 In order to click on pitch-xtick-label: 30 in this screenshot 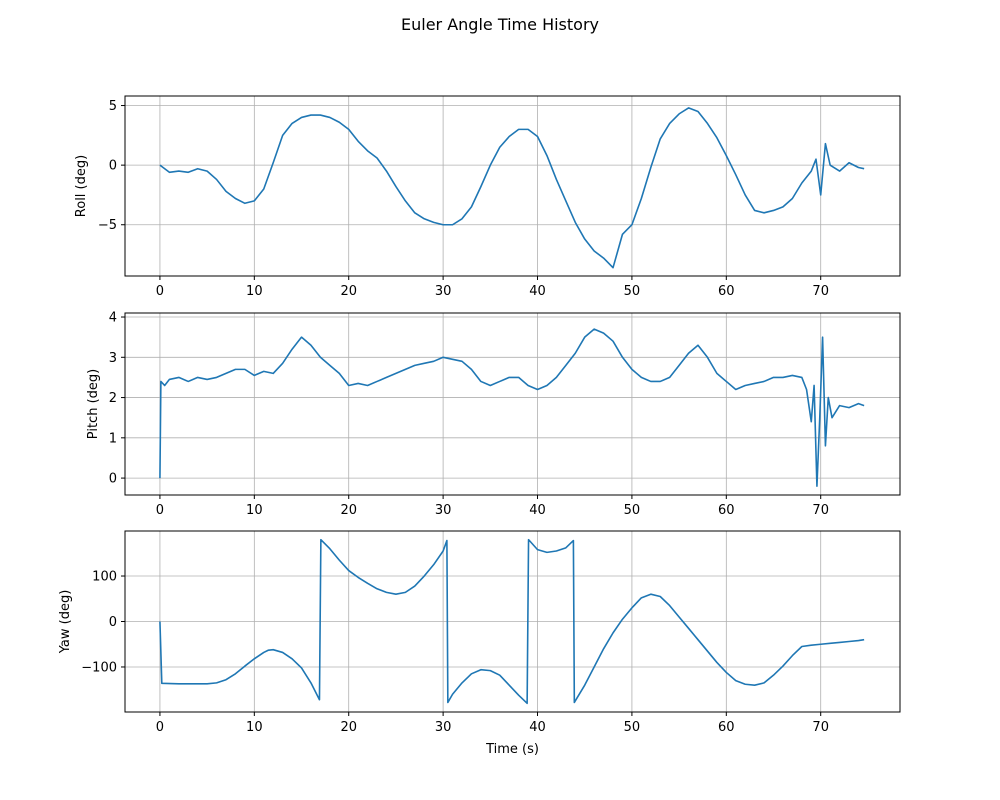, I will do `click(443, 510)`.